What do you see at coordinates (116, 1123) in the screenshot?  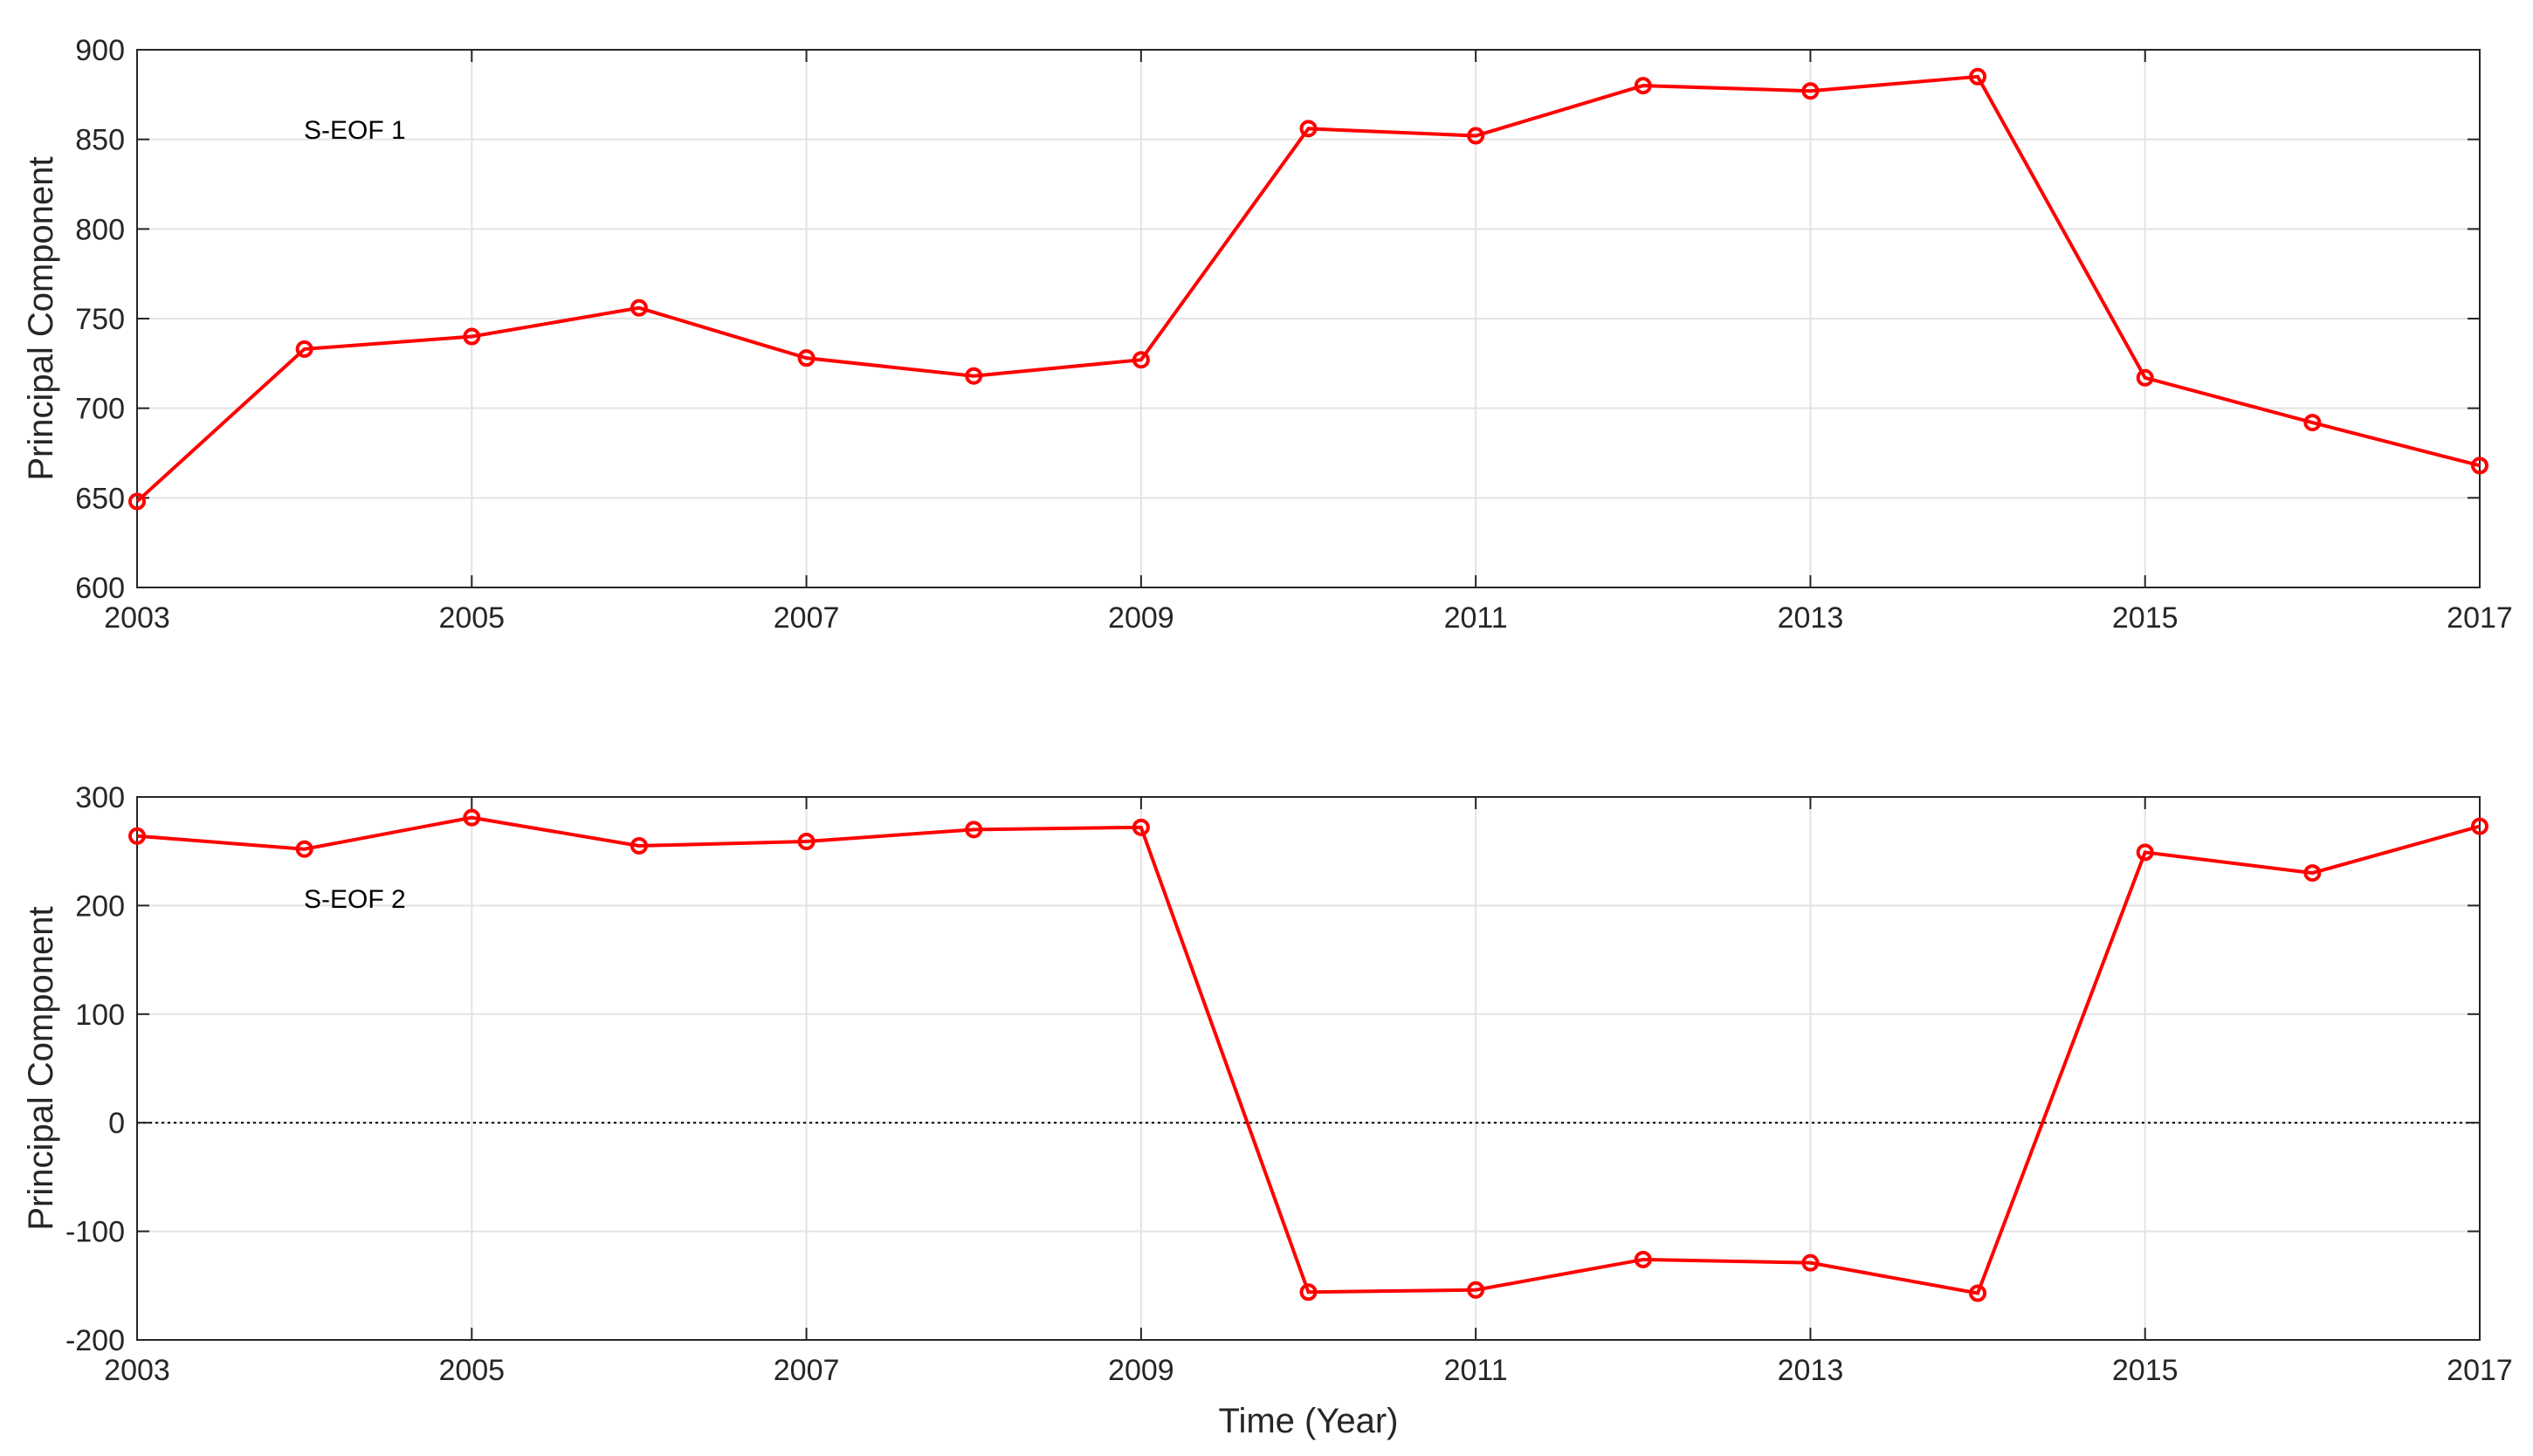 I see `y-tick-label-0: 0` at bounding box center [116, 1123].